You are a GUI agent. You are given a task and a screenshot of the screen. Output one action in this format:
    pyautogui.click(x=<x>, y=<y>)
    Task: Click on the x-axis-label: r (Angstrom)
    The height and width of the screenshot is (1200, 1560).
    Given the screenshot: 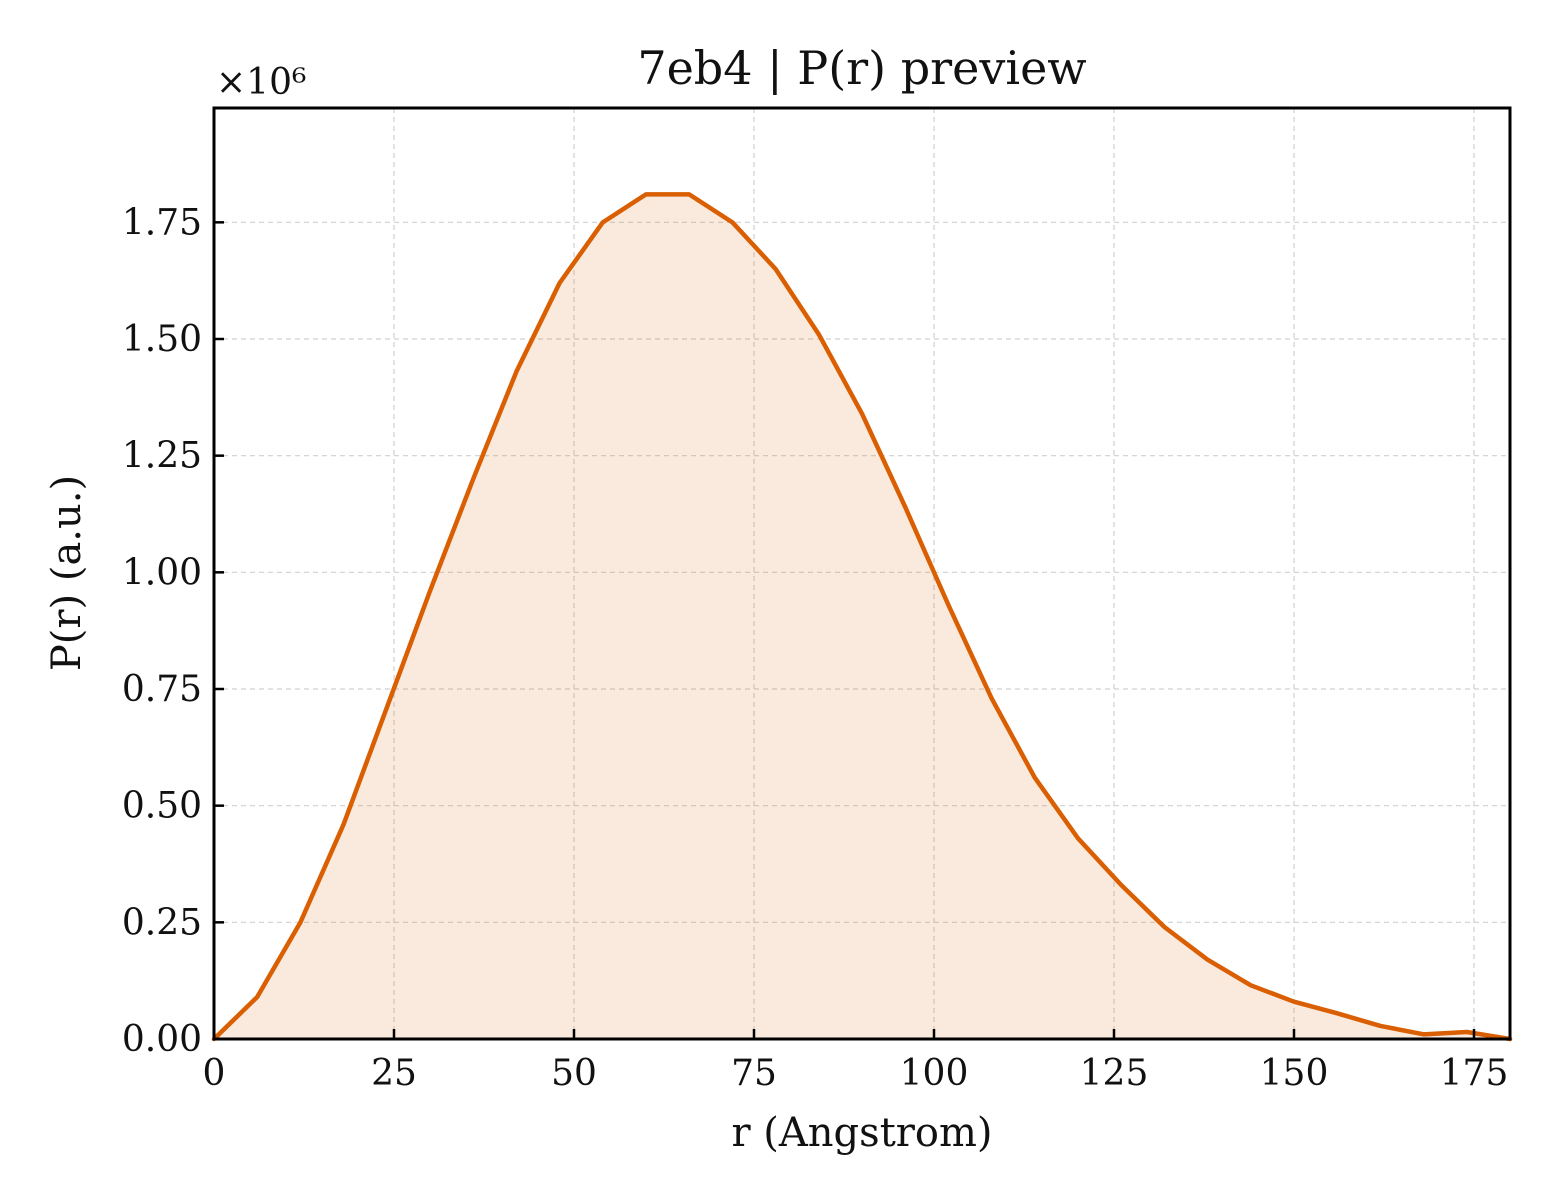 What is the action you would take?
    pyautogui.click(x=861, y=1133)
    